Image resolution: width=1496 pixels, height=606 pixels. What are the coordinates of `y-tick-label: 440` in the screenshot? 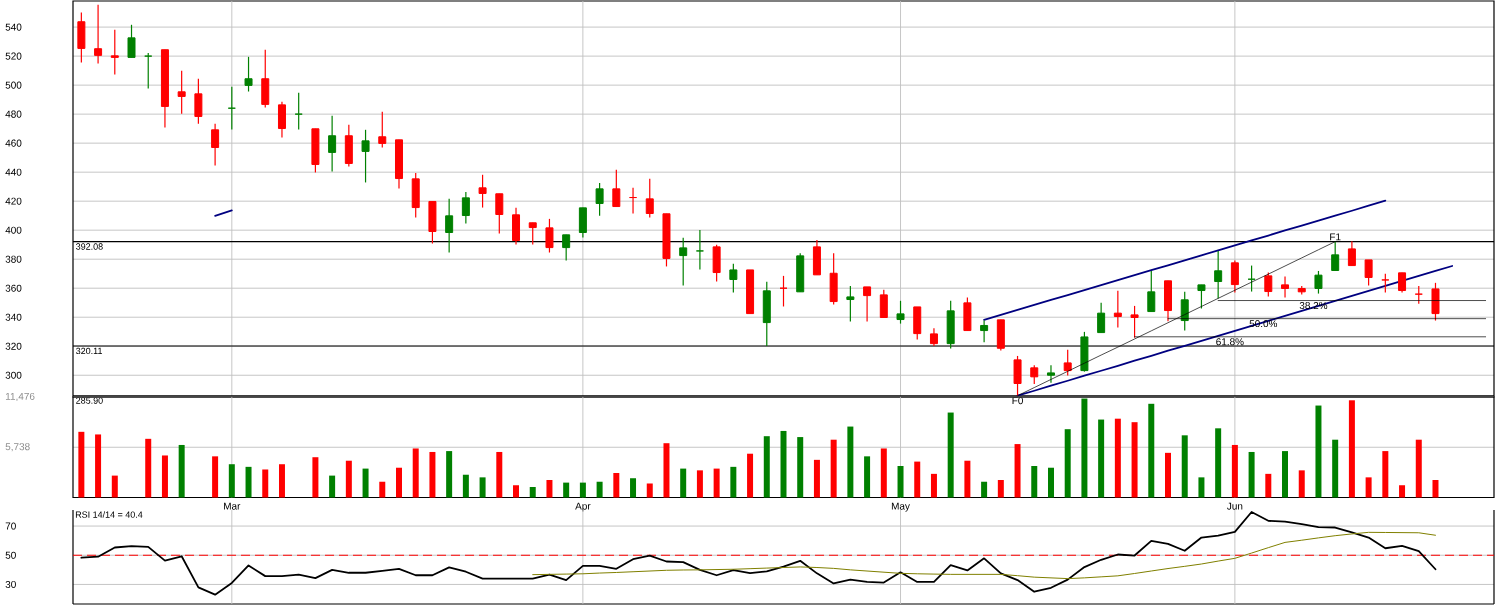 It's located at (13, 172).